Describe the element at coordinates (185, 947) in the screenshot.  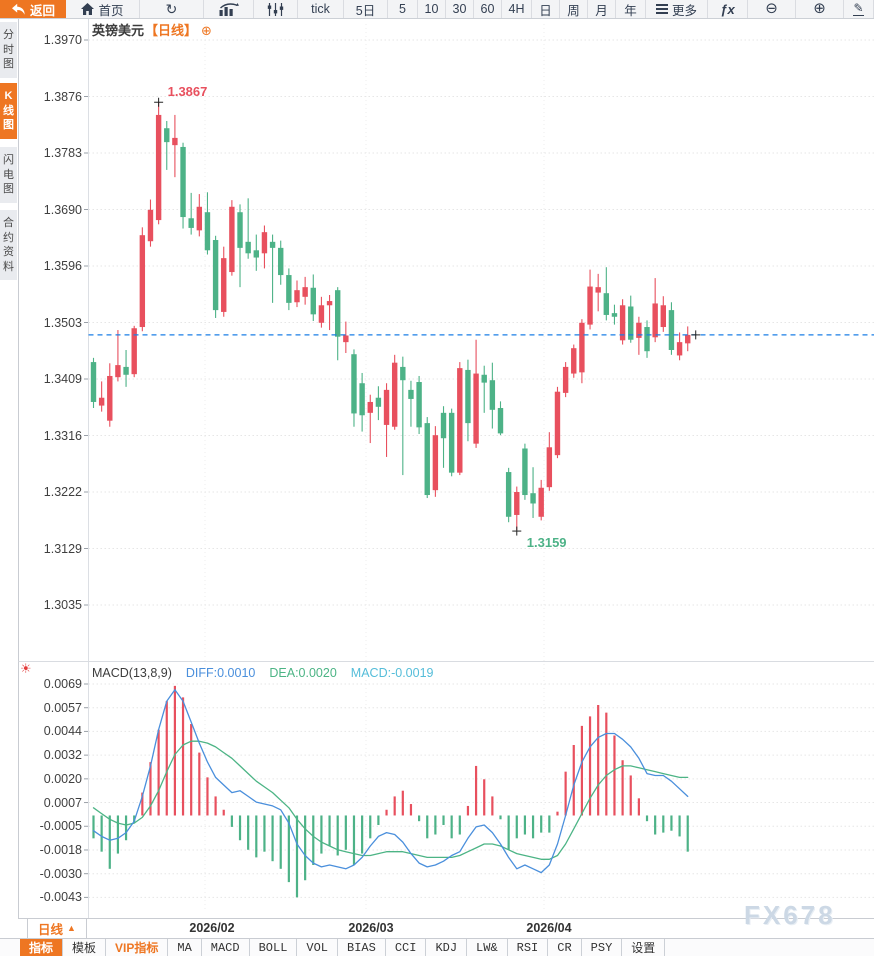
I see `tab-ma: MA` at that location.